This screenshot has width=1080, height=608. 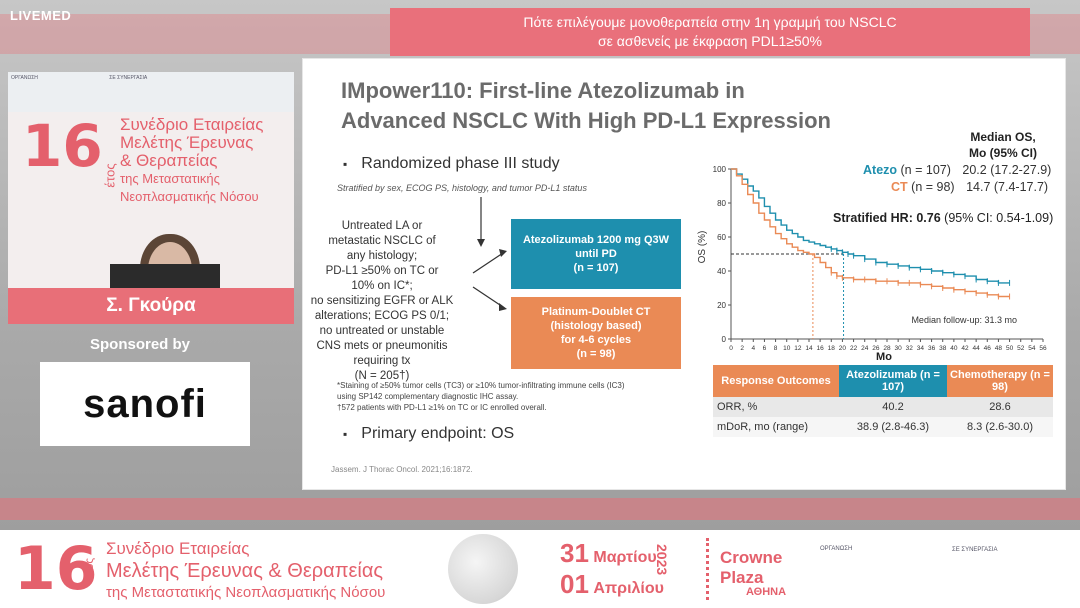 What do you see at coordinates (151, 92) in the screenshot?
I see `panel-header: ΟΡΓΑΝΩΣΗ ΣΕ ΣΥΝΕΡΓΑΣΙΑ` at bounding box center [151, 92].